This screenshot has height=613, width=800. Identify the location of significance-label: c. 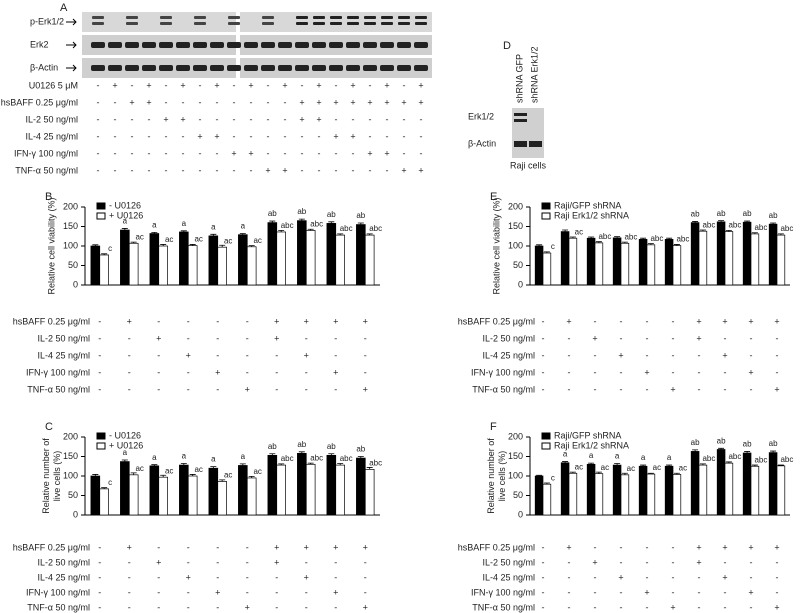
(110, 248).